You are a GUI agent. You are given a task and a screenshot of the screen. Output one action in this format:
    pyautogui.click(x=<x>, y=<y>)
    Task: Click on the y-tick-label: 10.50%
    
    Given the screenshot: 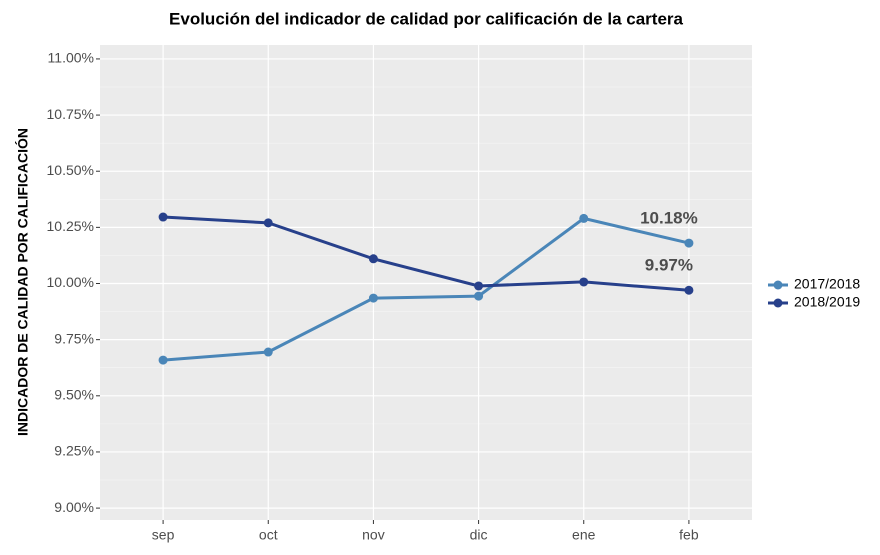 What is the action you would take?
    pyautogui.click(x=70, y=170)
    